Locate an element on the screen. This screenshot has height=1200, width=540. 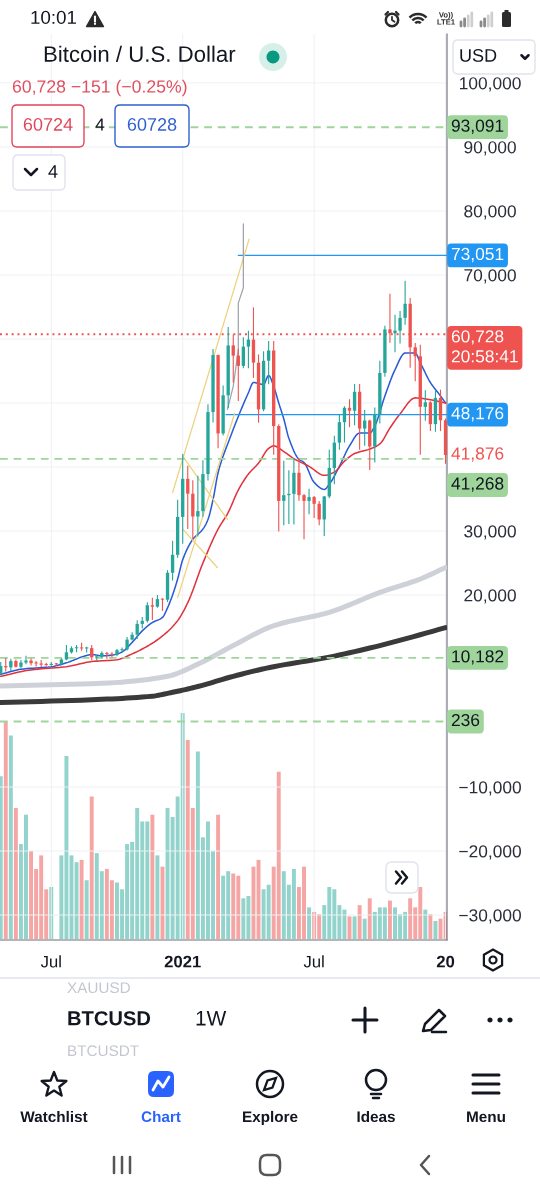
text: USD is located at coordinates (478, 55).